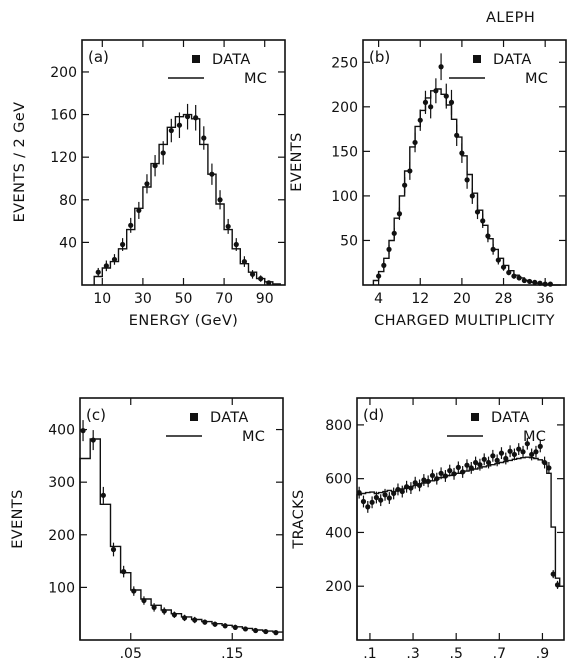 This screenshot has height=660, width=577. I want to click on y-tick-label: 100, so click(344, 197).